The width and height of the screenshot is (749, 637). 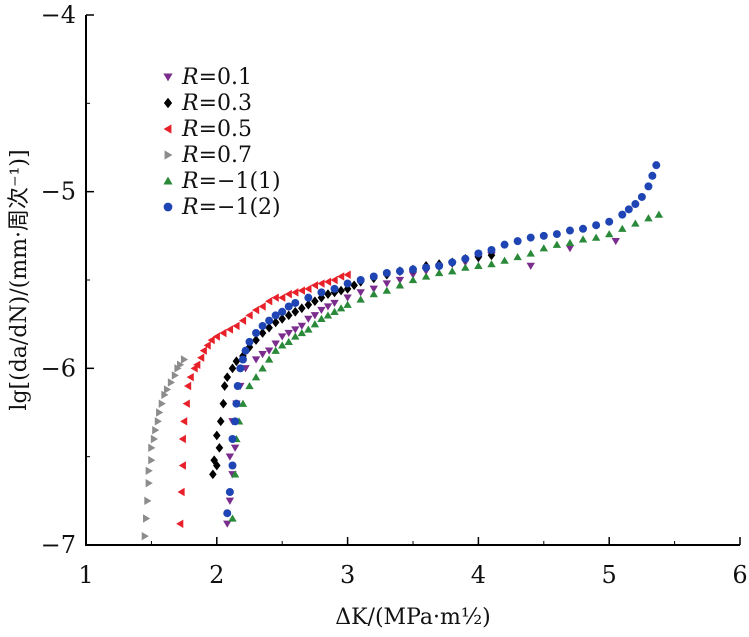 I want to click on legend: R=0.1R=0.3R=0.5R=0.7R=−1(1)R=−1(2), so click(x=222, y=142).